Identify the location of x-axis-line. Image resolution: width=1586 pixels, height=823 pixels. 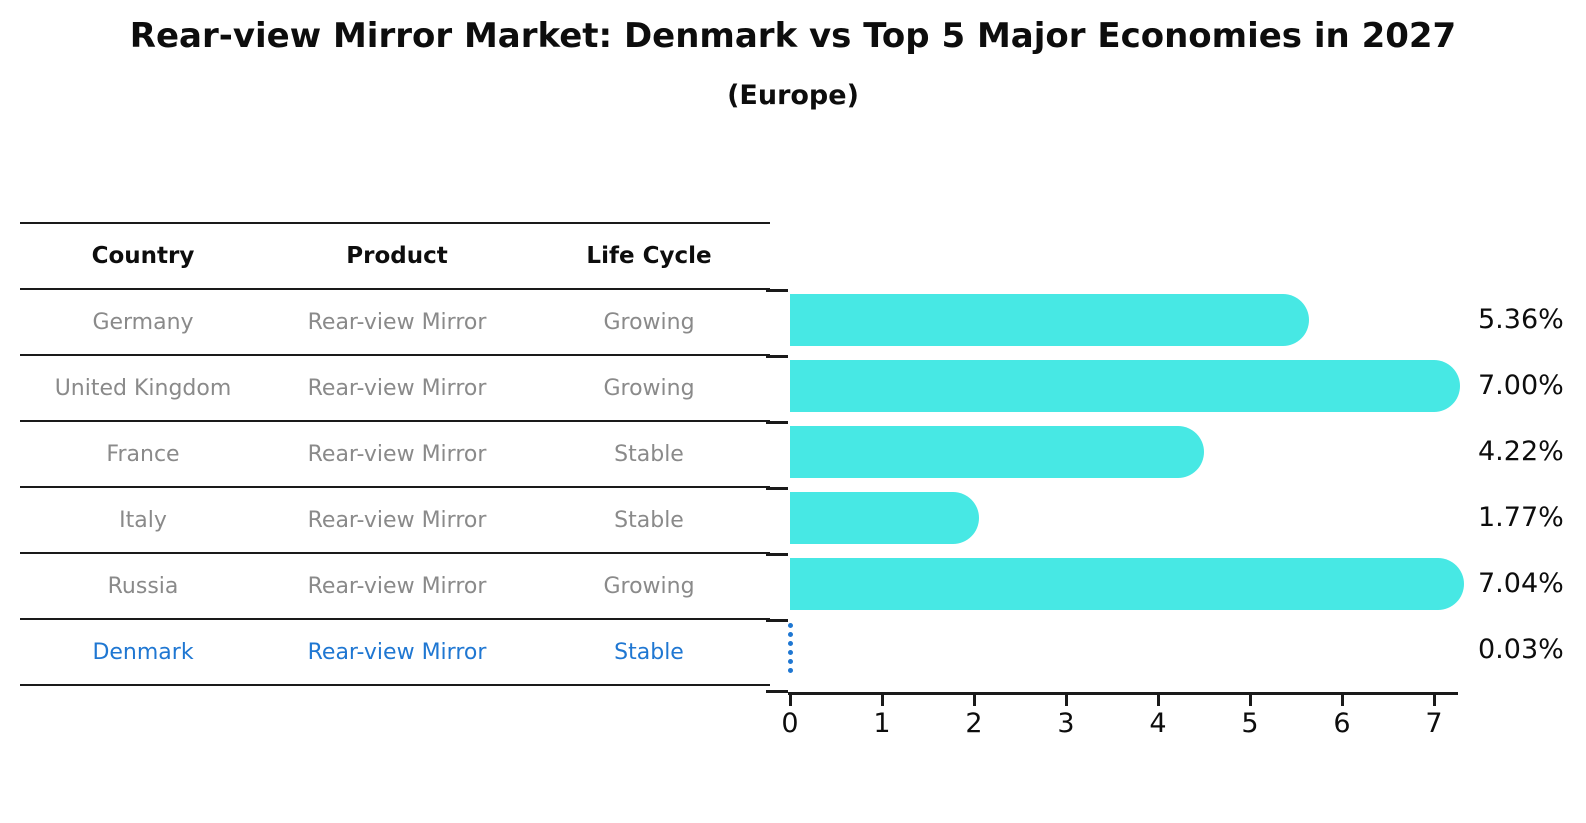
(1123, 693).